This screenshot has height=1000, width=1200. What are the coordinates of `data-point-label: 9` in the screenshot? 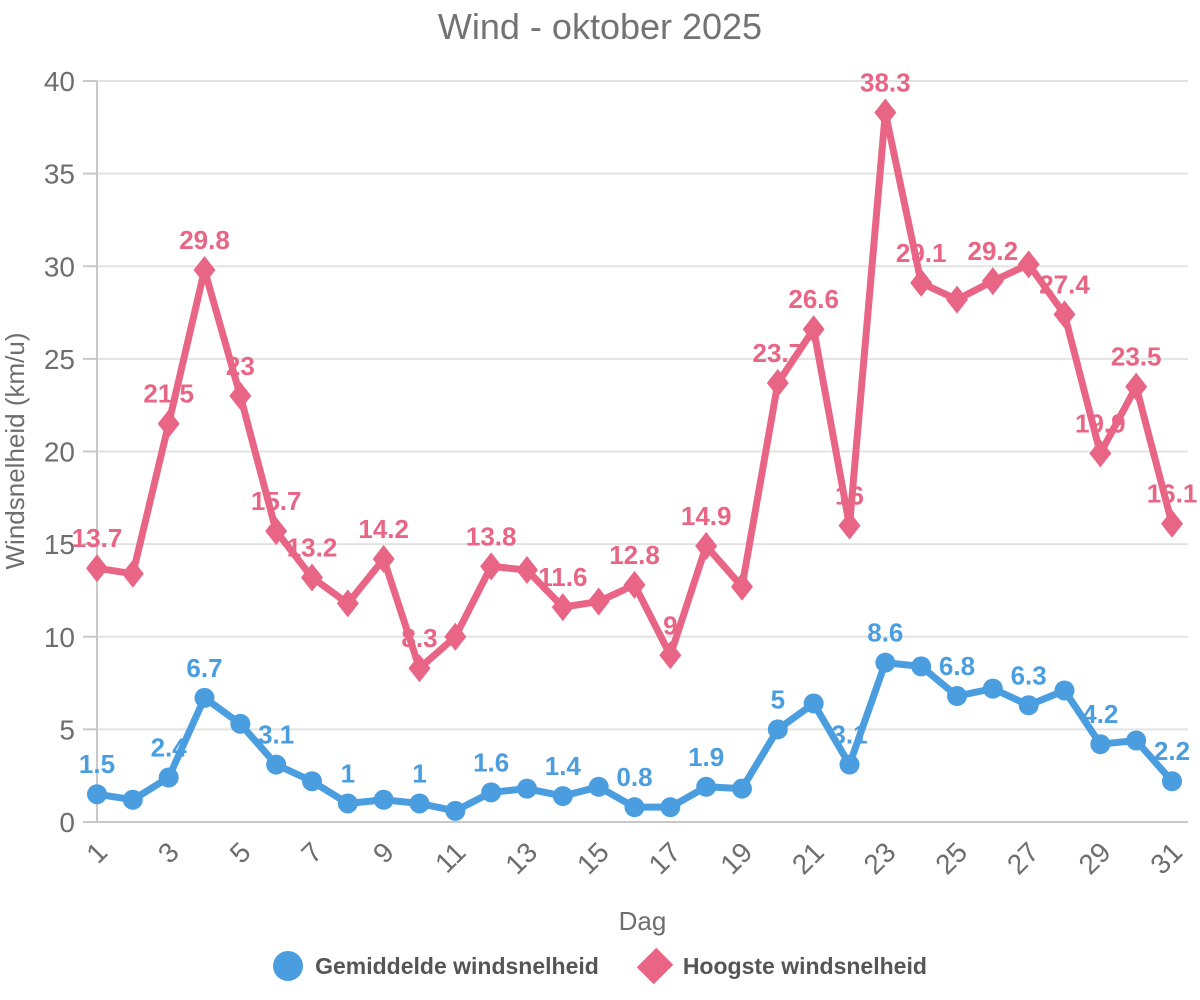 It's located at (670, 625).